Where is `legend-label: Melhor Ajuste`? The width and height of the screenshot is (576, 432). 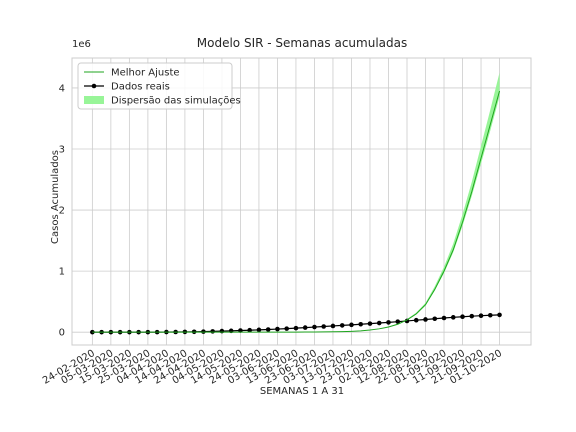
legend-label: Melhor Ajuste is located at coordinates (145, 73).